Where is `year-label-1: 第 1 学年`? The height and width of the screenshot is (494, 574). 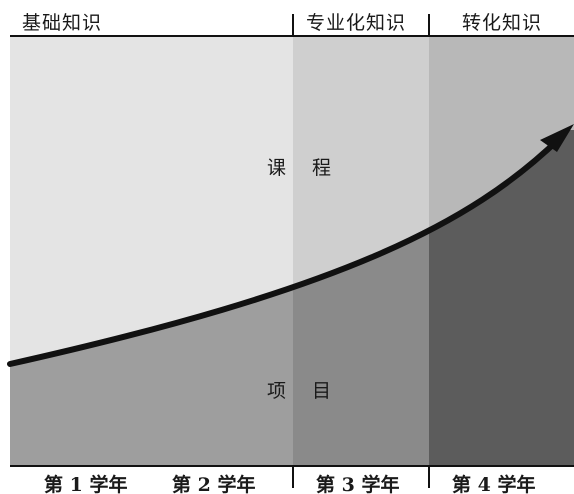
year-label-1: 第 1 学年 is located at coordinates (86, 484).